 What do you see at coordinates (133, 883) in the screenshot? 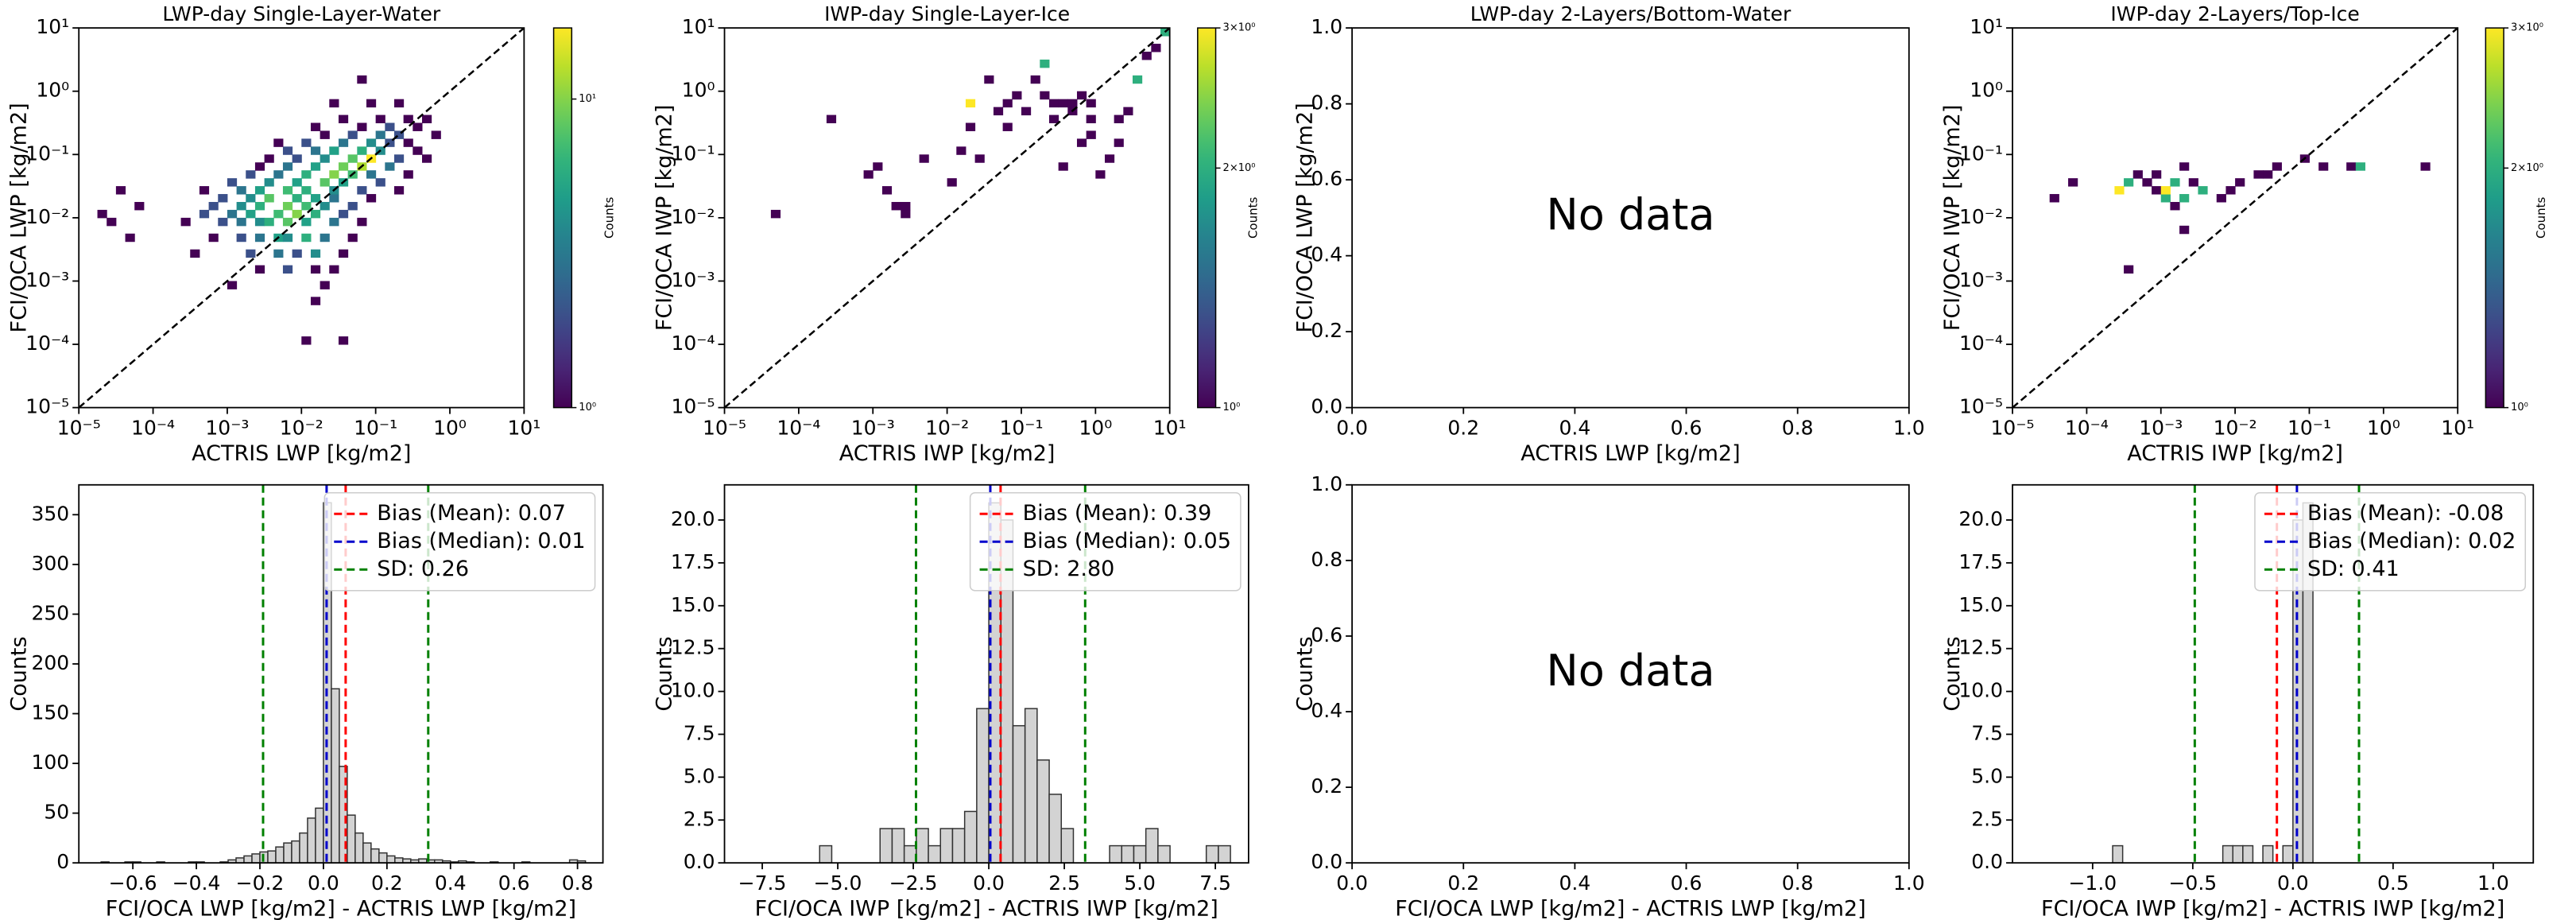
I see `x-tick-label: −0.6` at bounding box center [133, 883].